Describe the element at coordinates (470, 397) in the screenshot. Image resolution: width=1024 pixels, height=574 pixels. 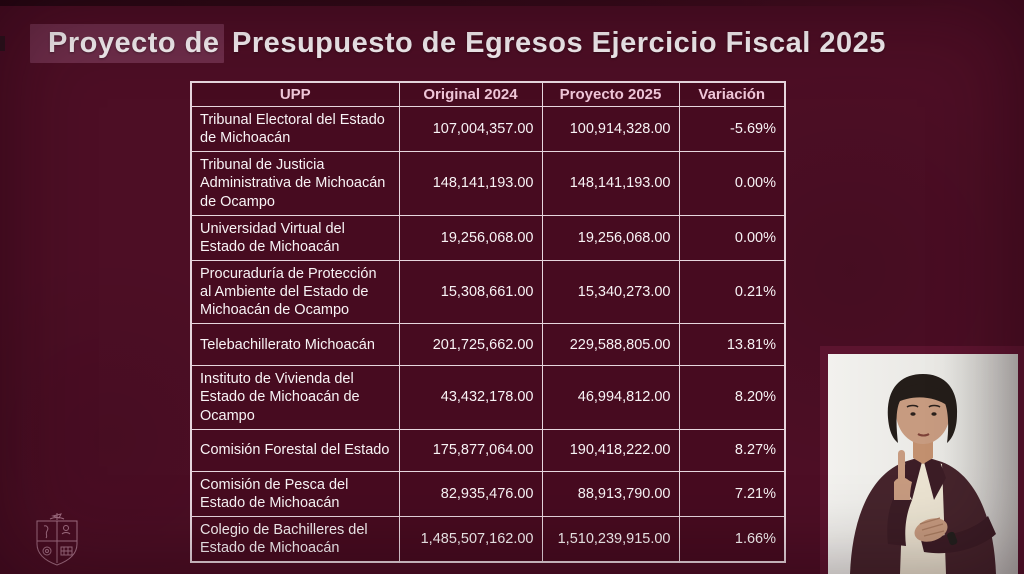
I see `row-original-2024-cell: 43,432,178.00` at that location.